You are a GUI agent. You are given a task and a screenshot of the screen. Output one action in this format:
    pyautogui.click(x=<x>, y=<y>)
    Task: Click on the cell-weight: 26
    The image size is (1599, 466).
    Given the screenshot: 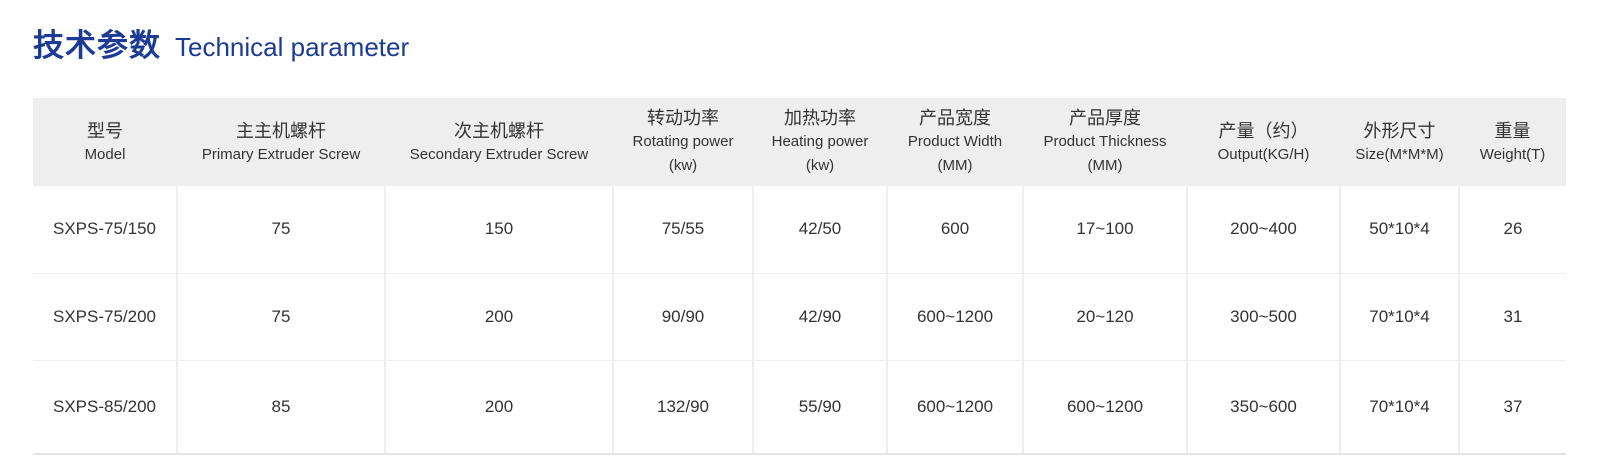 What is the action you would take?
    pyautogui.click(x=1512, y=230)
    